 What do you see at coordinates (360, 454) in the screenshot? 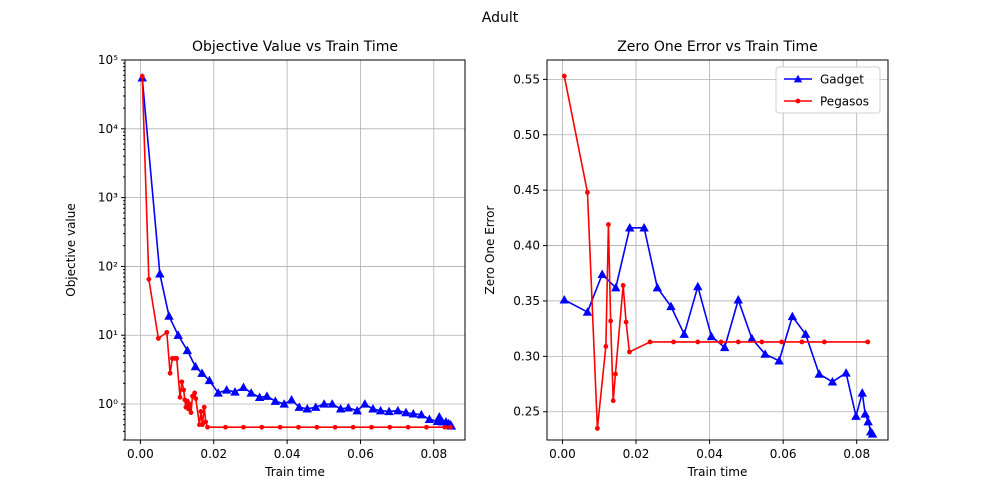
I see `x-tick-label: 0.06` at bounding box center [360, 454].